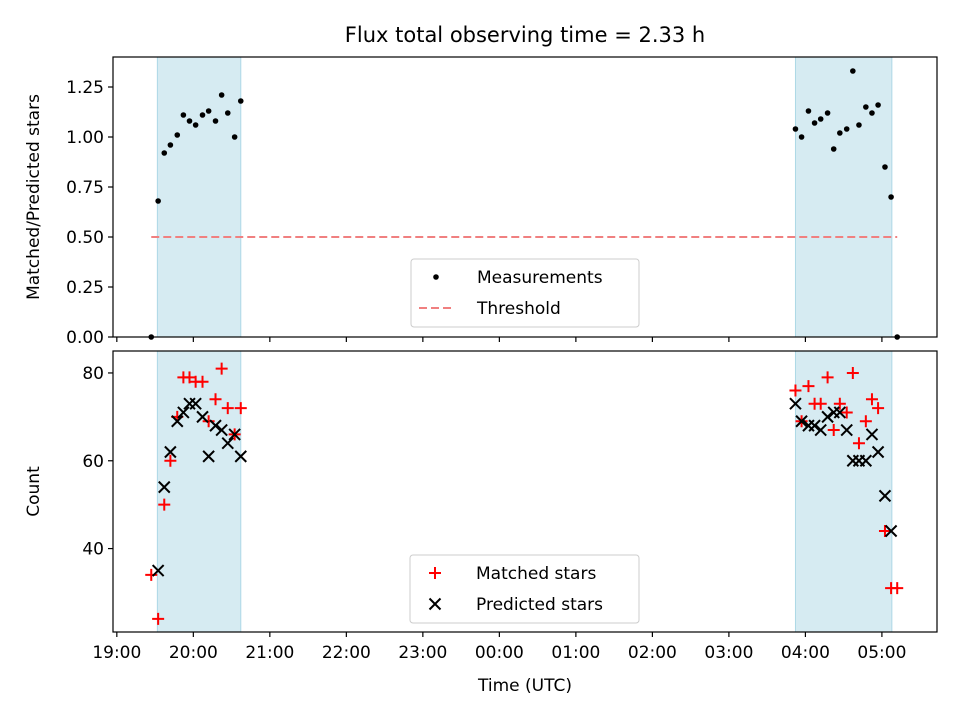 Image resolution: width=960 pixels, height=720 pixels. I want to click on y-tick-label: 0.75, so click(85, 188).